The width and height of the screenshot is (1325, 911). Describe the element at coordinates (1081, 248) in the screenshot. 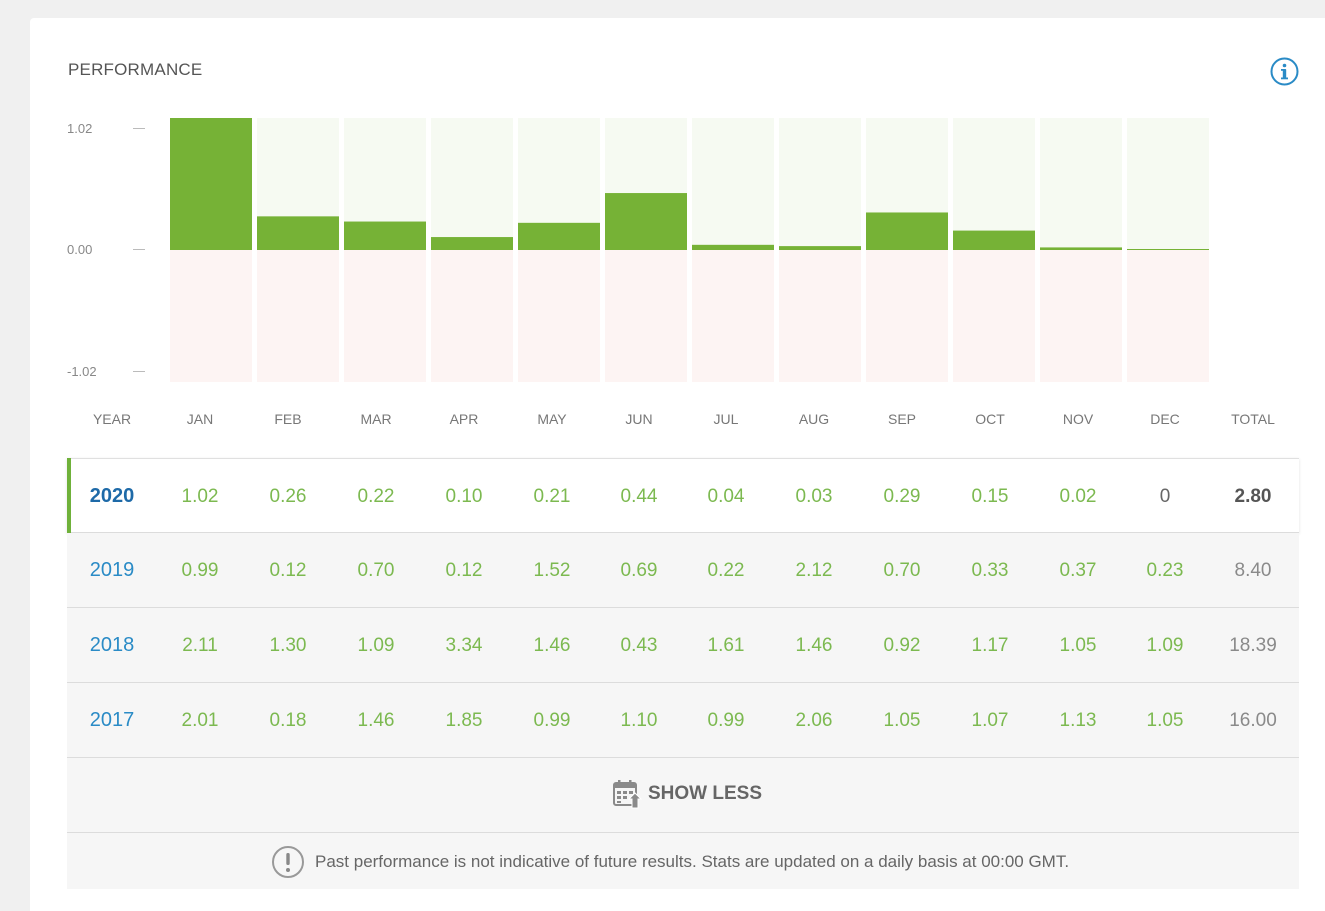

I see `chart-bar-nov` at that location.